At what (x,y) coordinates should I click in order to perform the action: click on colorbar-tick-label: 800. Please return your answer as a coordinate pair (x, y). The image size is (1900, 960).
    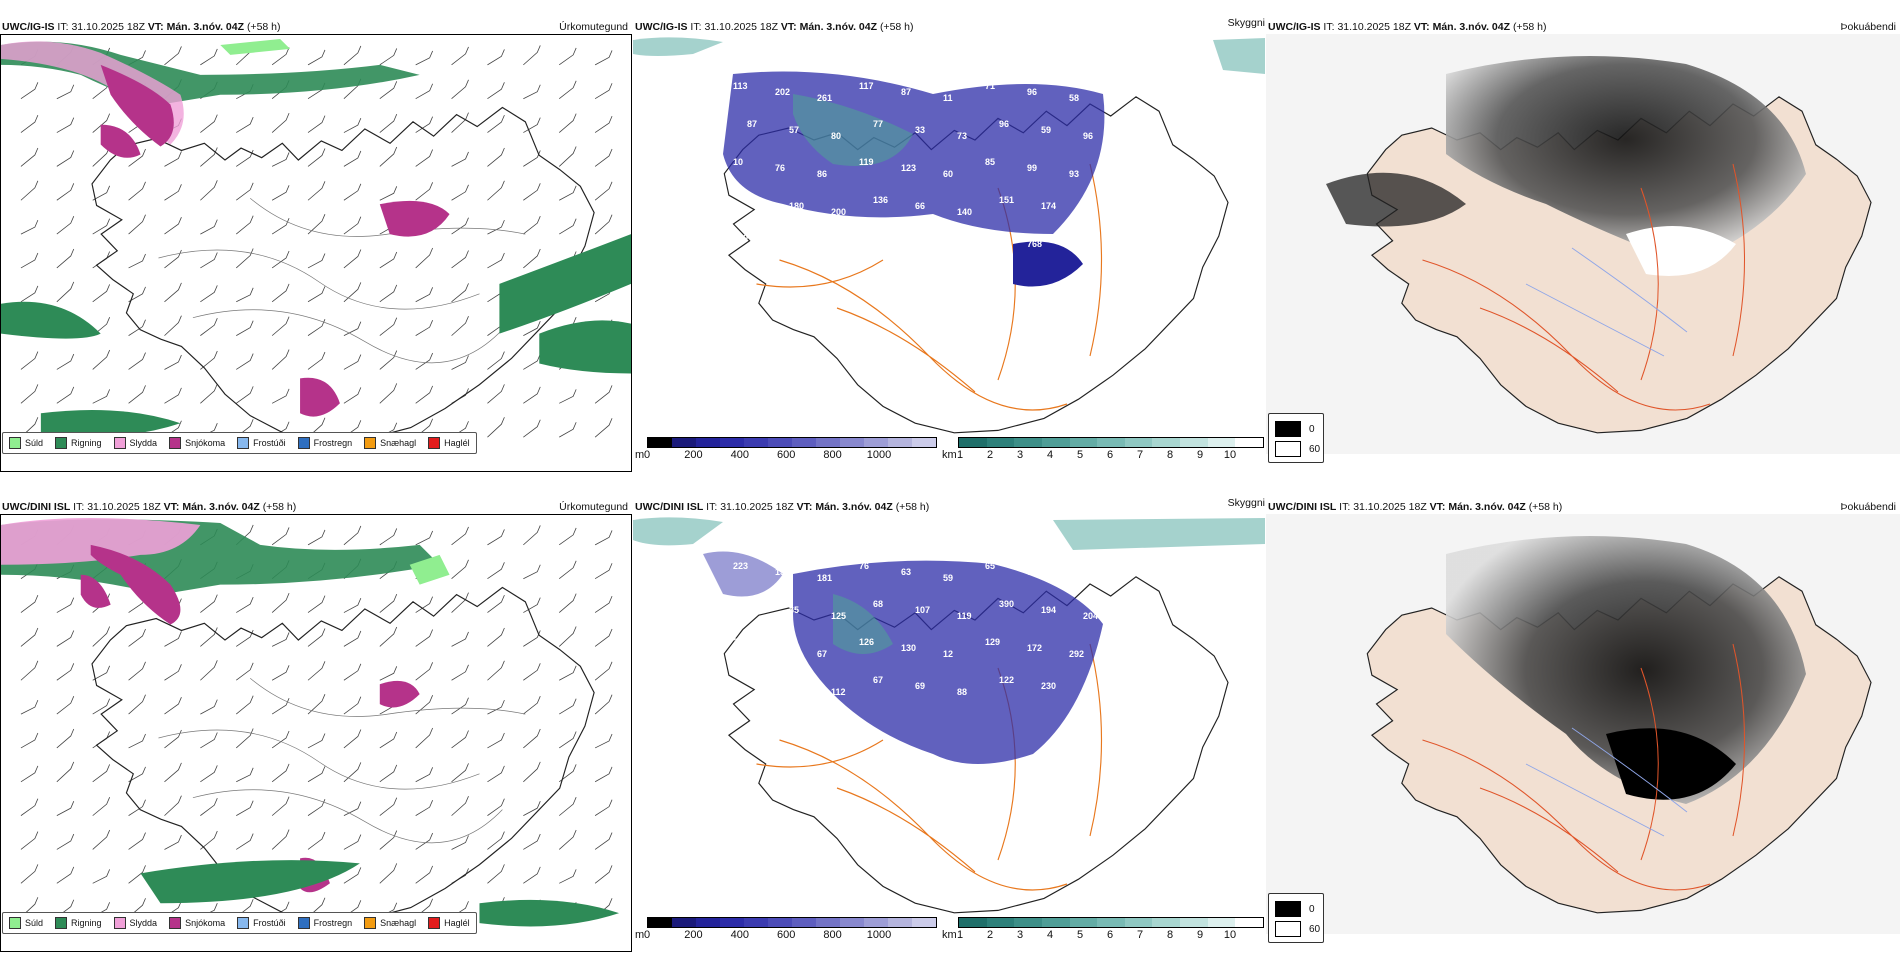
    Looking at the image, I should click on (832, 455).